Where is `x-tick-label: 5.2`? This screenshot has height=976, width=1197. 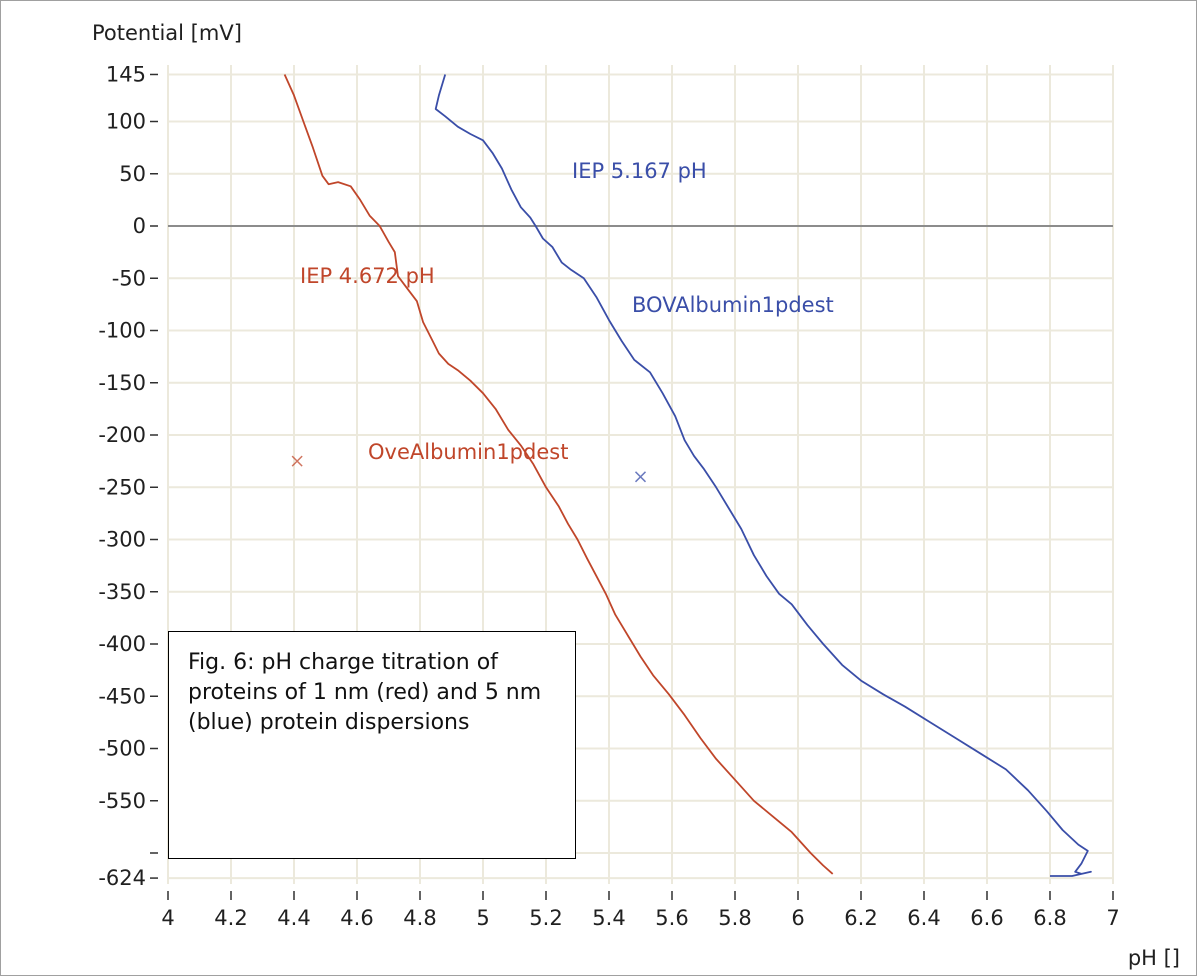
x-tick-label: 5.2 is located at coordinates (545, 918).